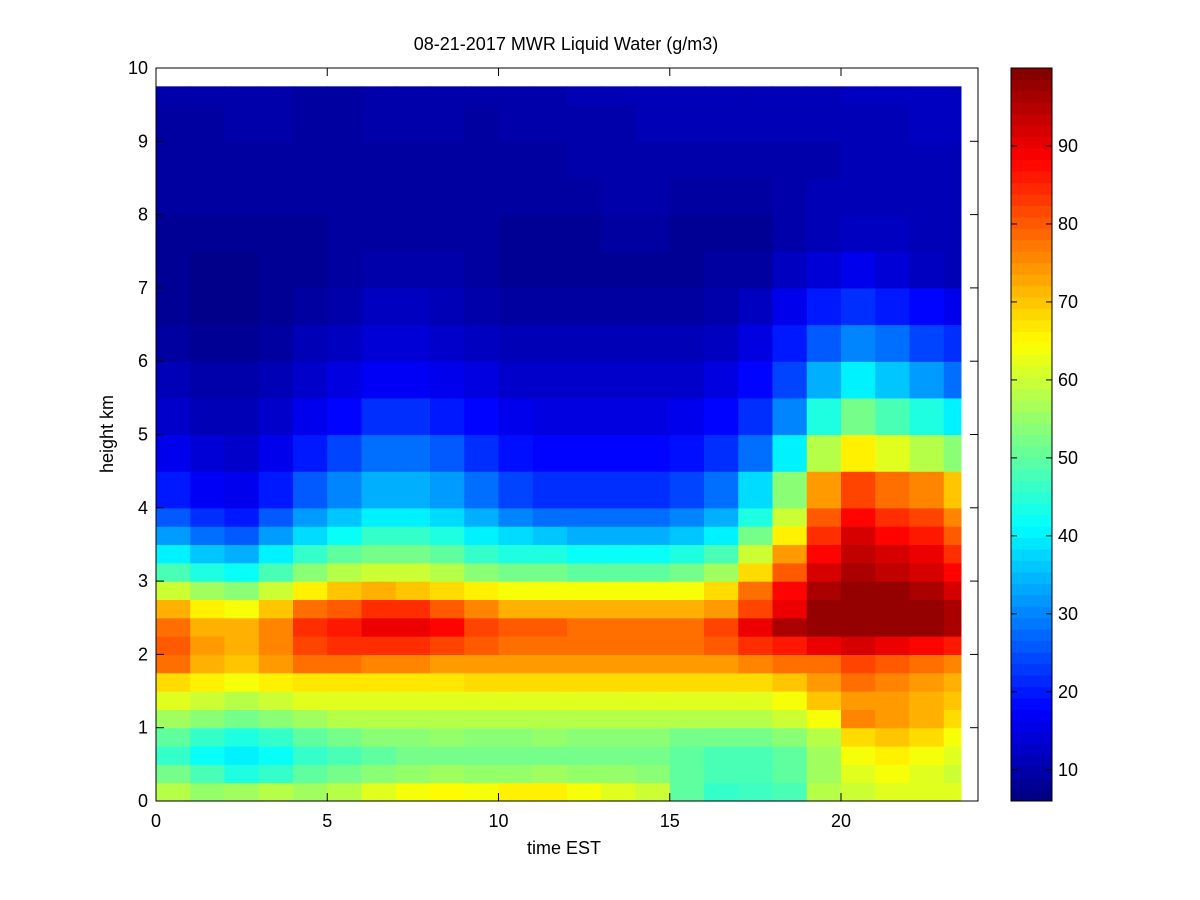 The height and width of the screenshot is (900, 1200). What do you see at coordinates (156, 821) in the screenshot?
I see `x-tick-label: 0` at bounding box center [156, 821].